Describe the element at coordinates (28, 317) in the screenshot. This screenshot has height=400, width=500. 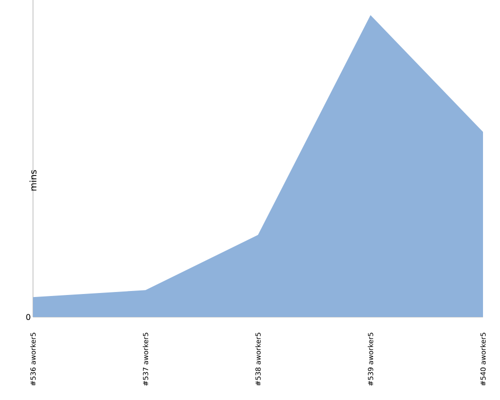
I see `text: 0` at that location.